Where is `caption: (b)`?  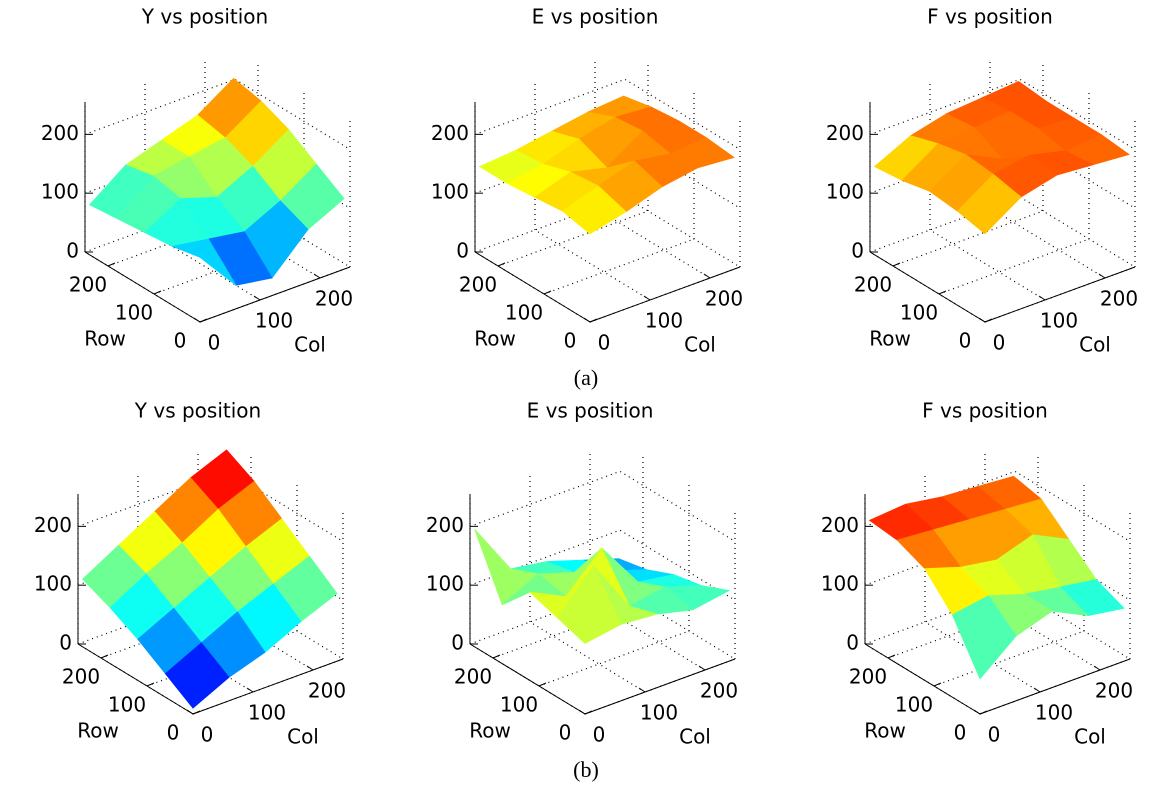 caption: (b) is located at coordinates (586, 769).